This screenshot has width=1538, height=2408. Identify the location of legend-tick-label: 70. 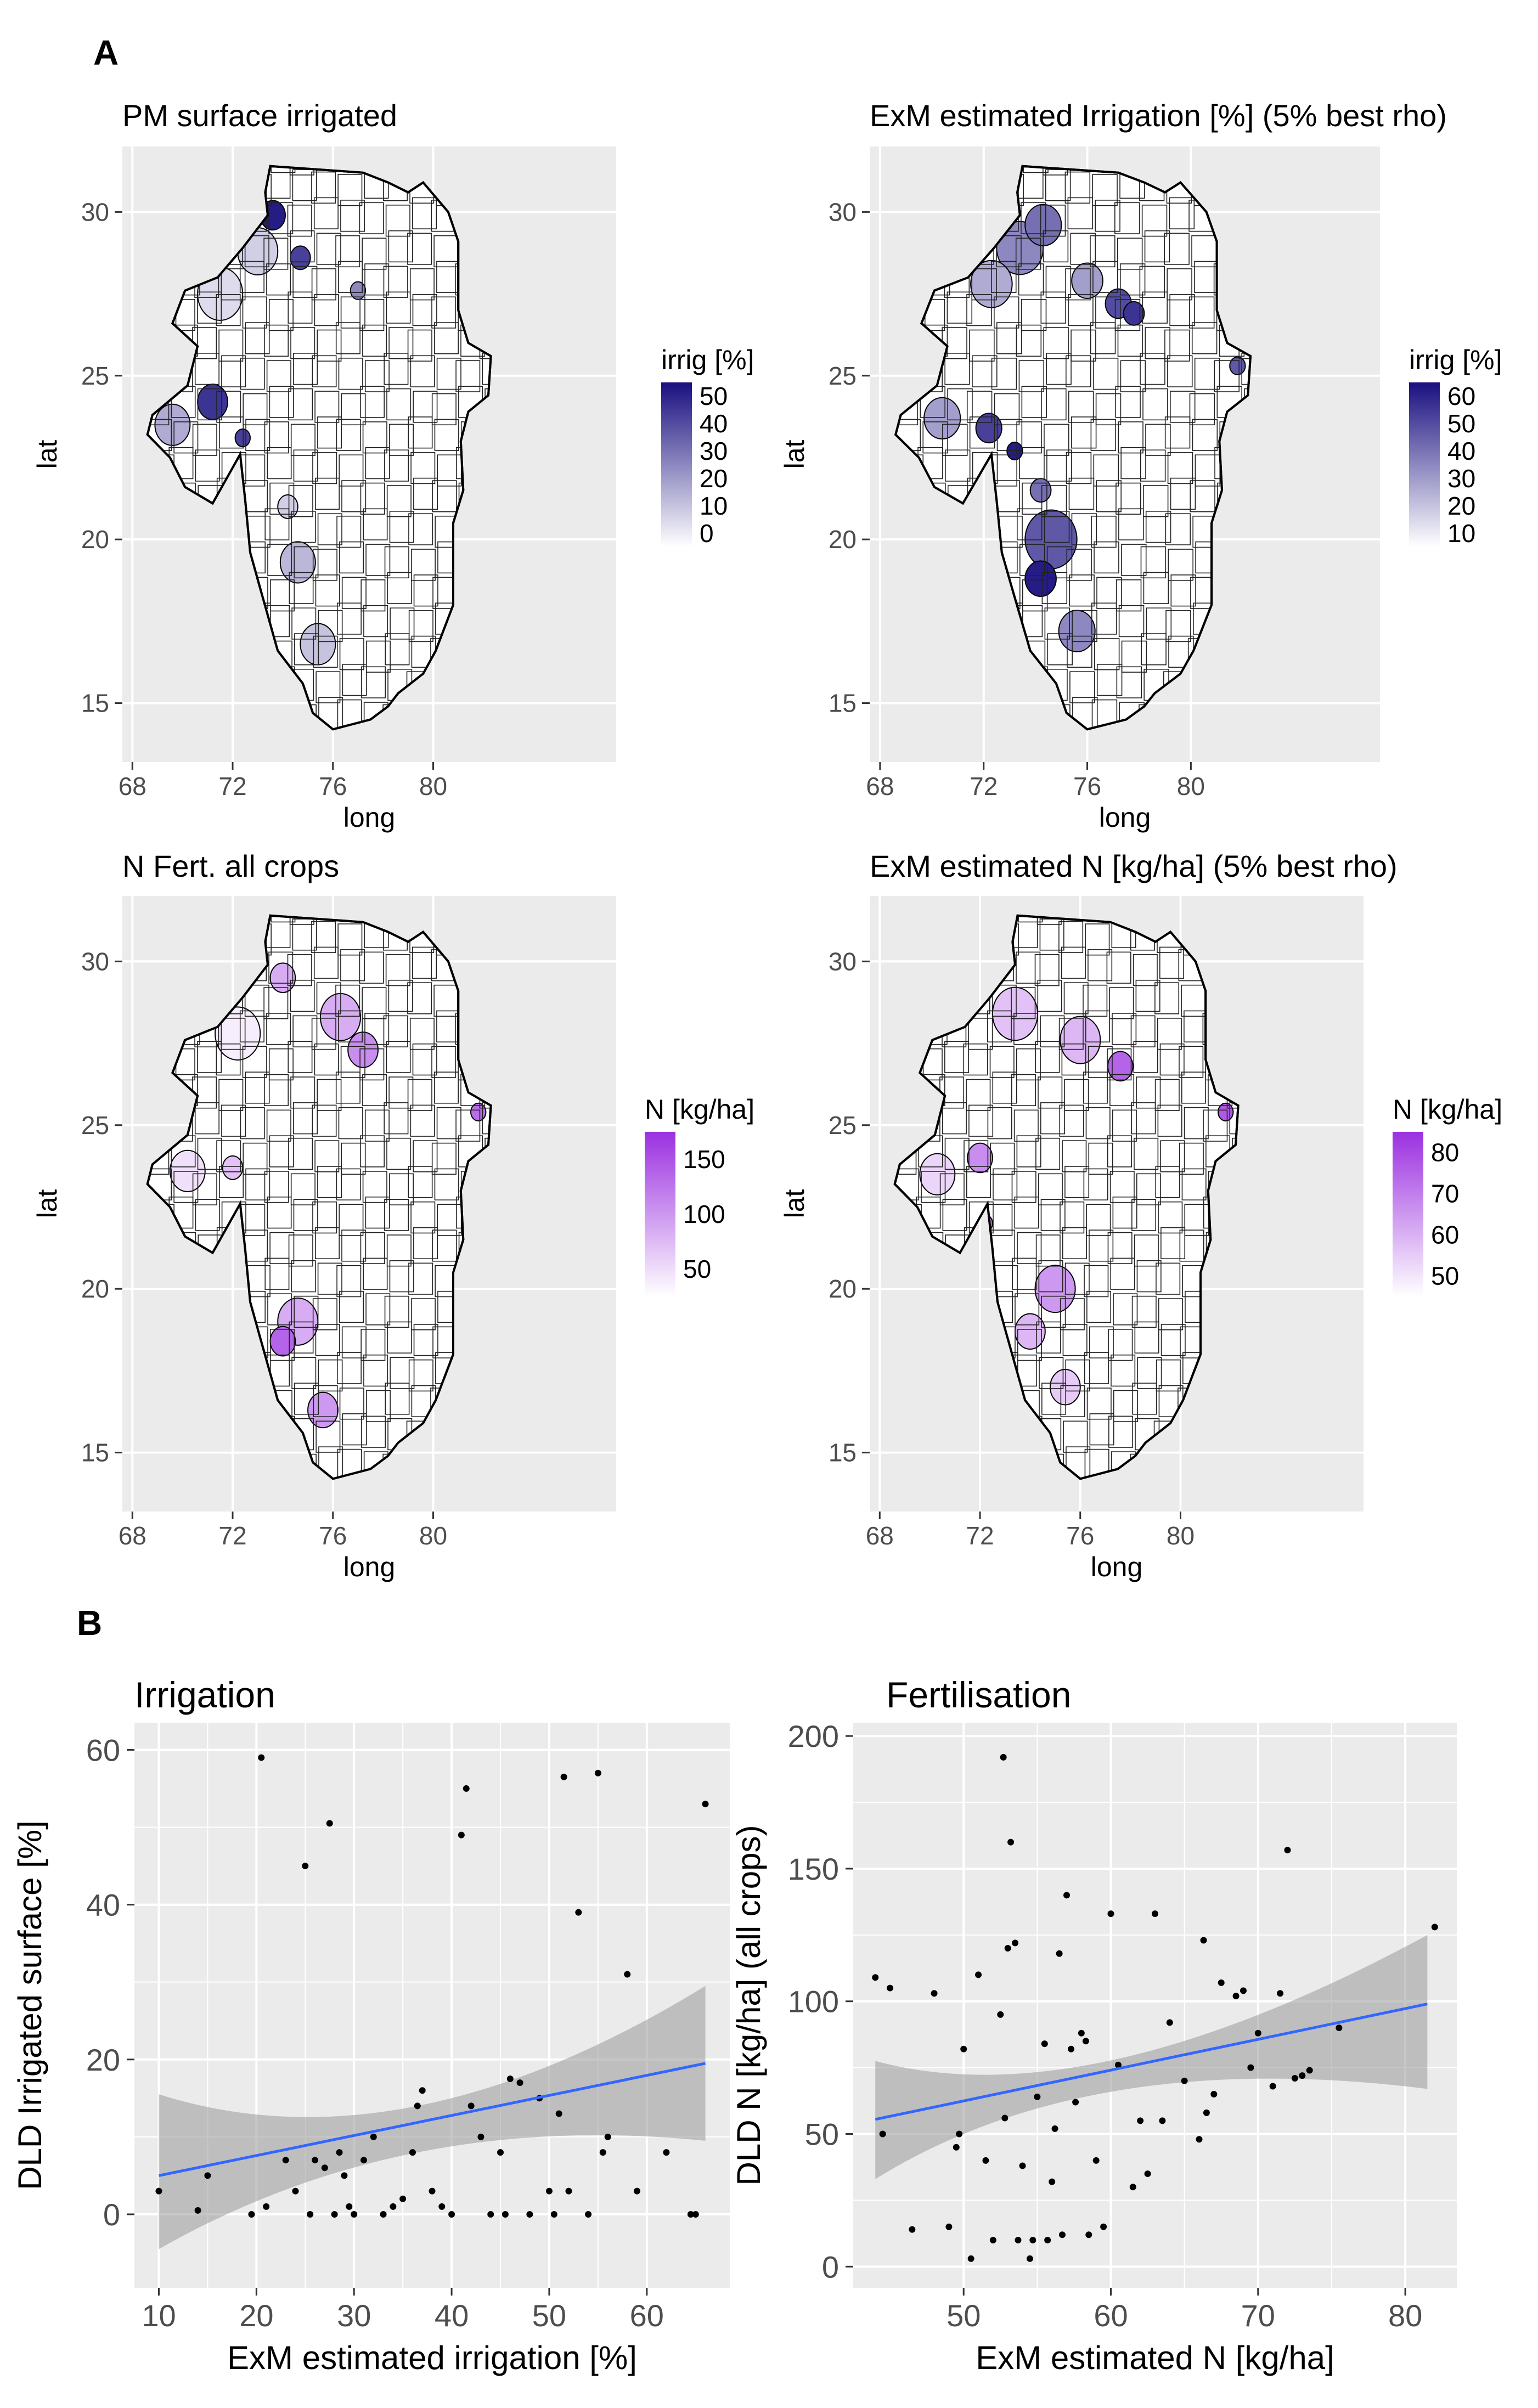
(1445, 1194).